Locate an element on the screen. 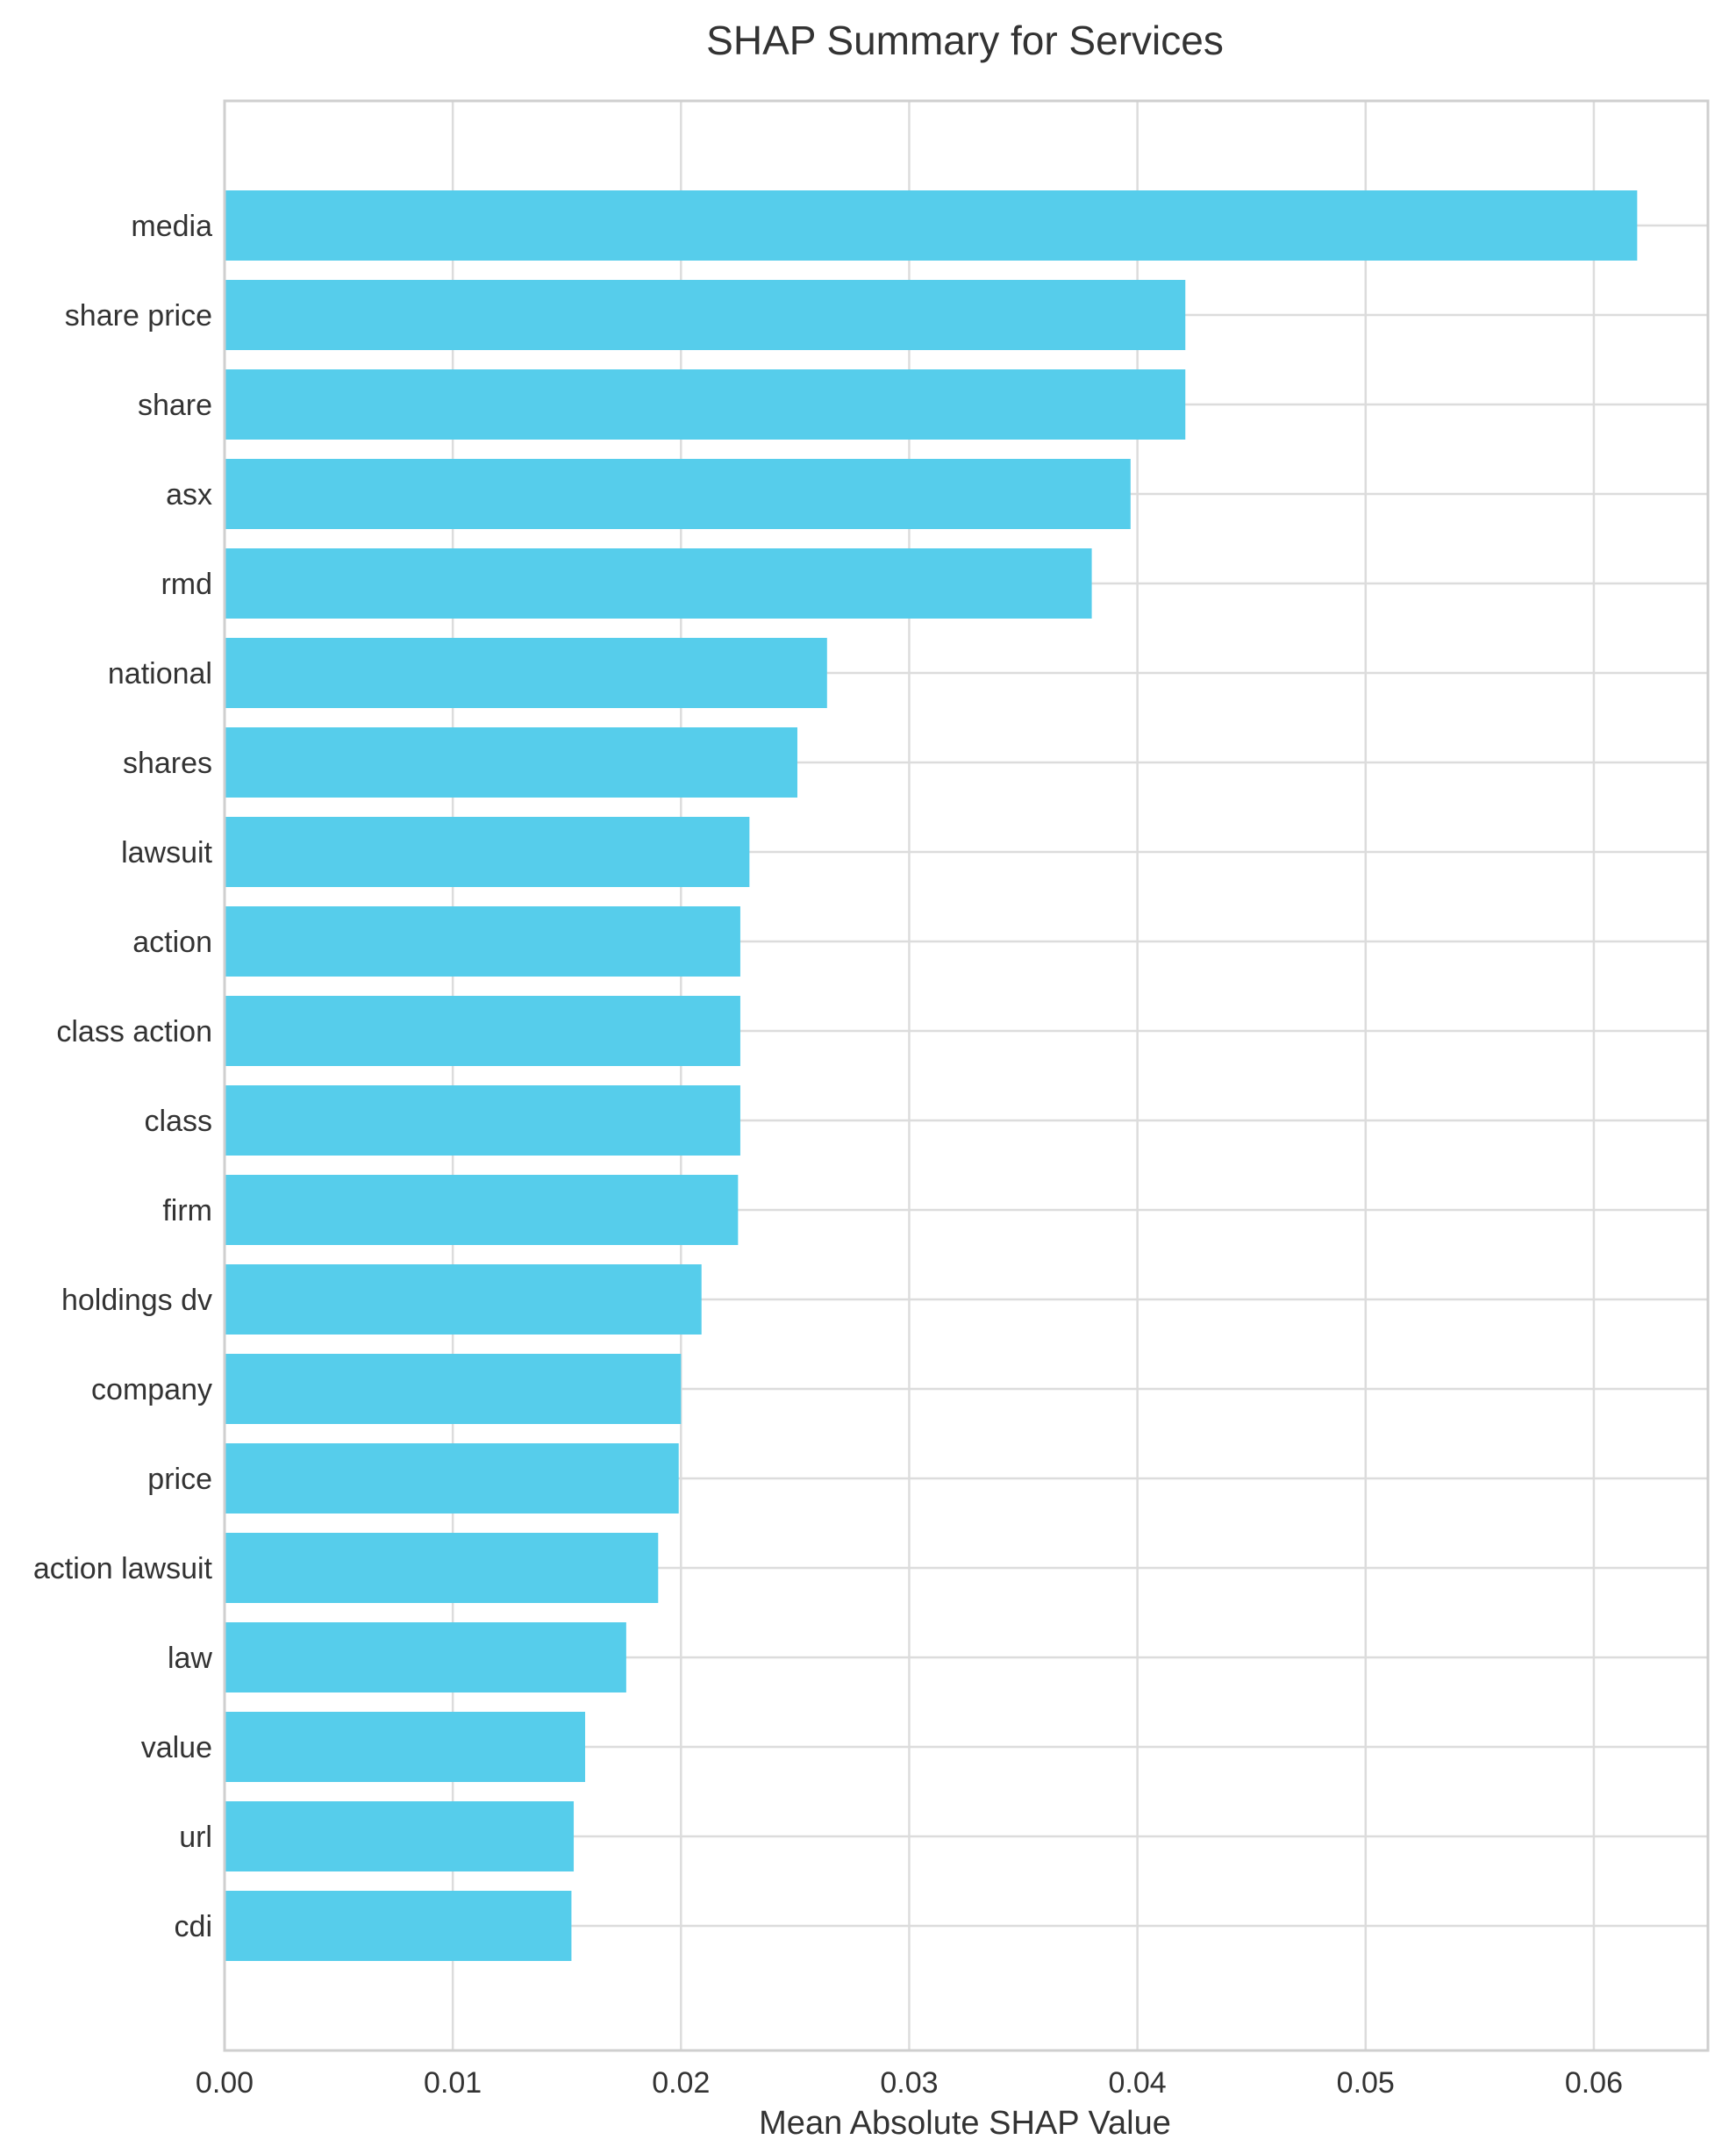 The height and width of the screenshot is (2154, 1736). category-label: asx is located at coordinates (189, 495).